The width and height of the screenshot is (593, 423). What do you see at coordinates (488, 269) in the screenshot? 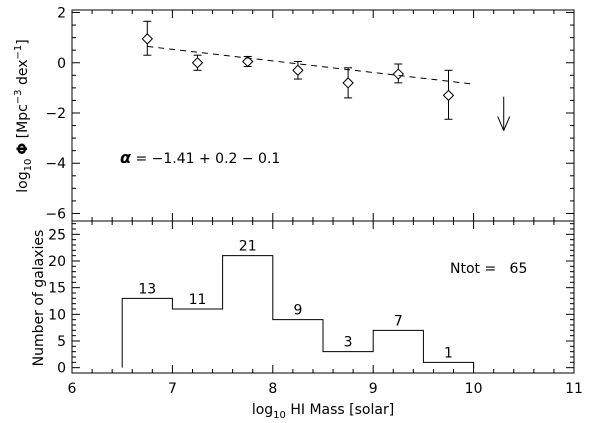
I see `ntot-annotation: Ntot = 65` at bounding box center [488, 269].